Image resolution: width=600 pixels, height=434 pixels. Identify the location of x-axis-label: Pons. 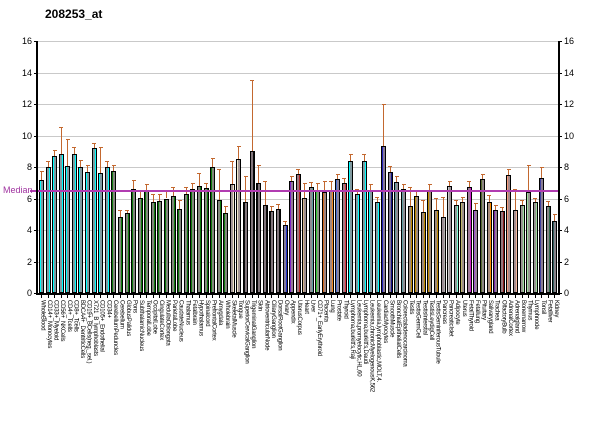
(134, 306).